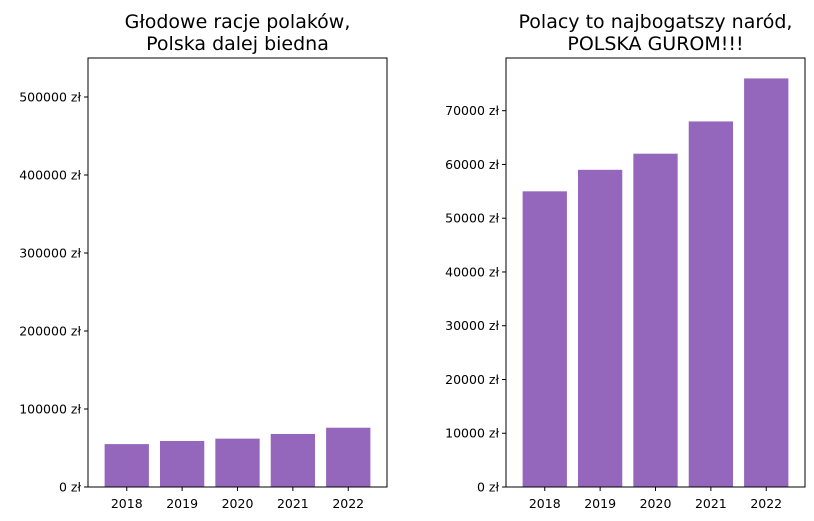 Image resolution: width=814 pixels, height=521 pixels. Describe the element at coordinates (238, 22) in the screenshot. I see `chart-title-line: Głodowe racje polaków,` at that location.